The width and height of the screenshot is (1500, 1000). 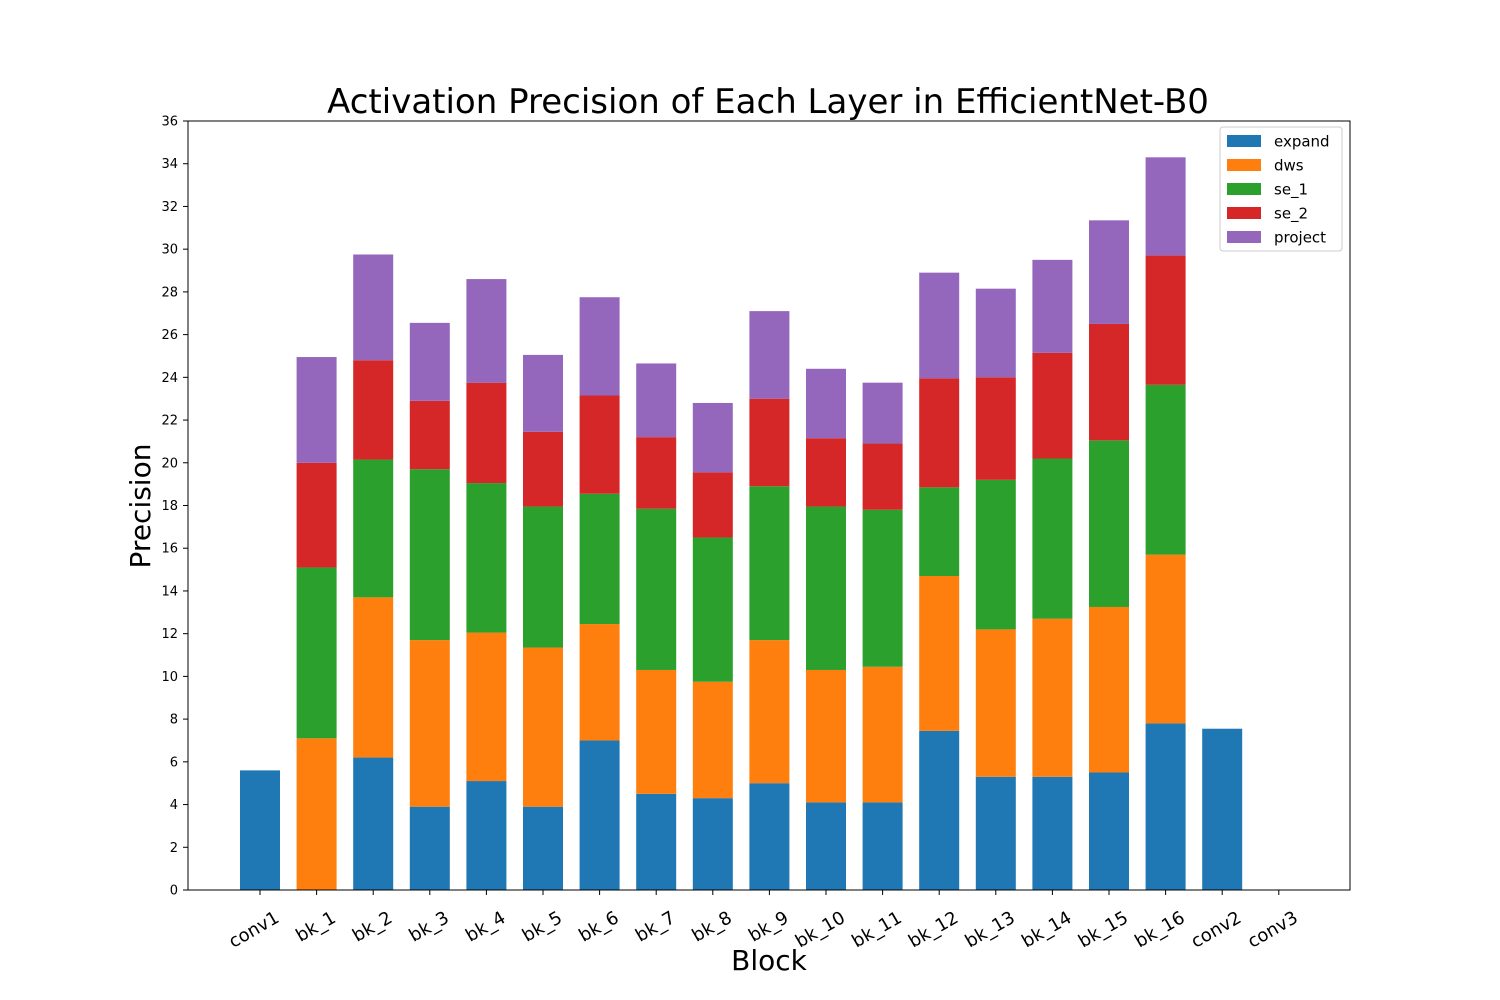 I want to click on x-tick-label: bk_2, so click(x=372, y=926).